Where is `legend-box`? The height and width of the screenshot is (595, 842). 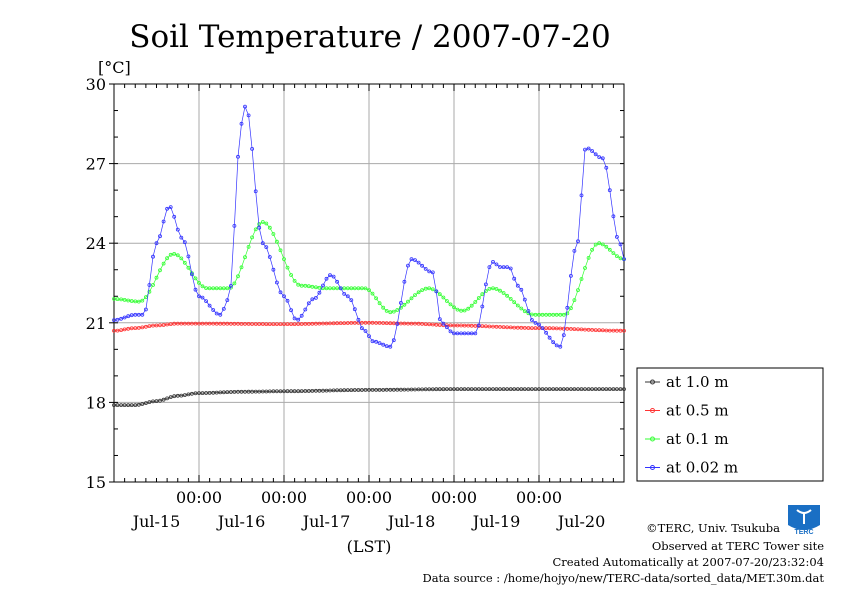 legend-box is located at coordinates (730, 424).